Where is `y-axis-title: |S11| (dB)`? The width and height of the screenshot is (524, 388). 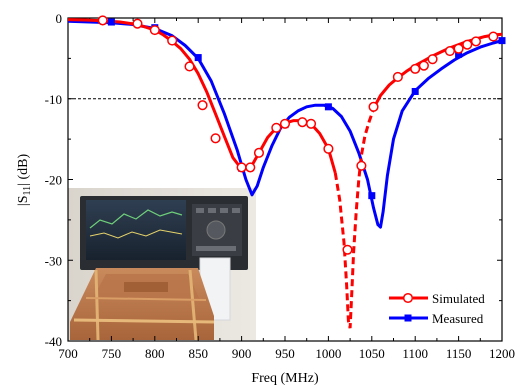 y-axis-title: |S11| (dB) is located at coordinates (24, 180).